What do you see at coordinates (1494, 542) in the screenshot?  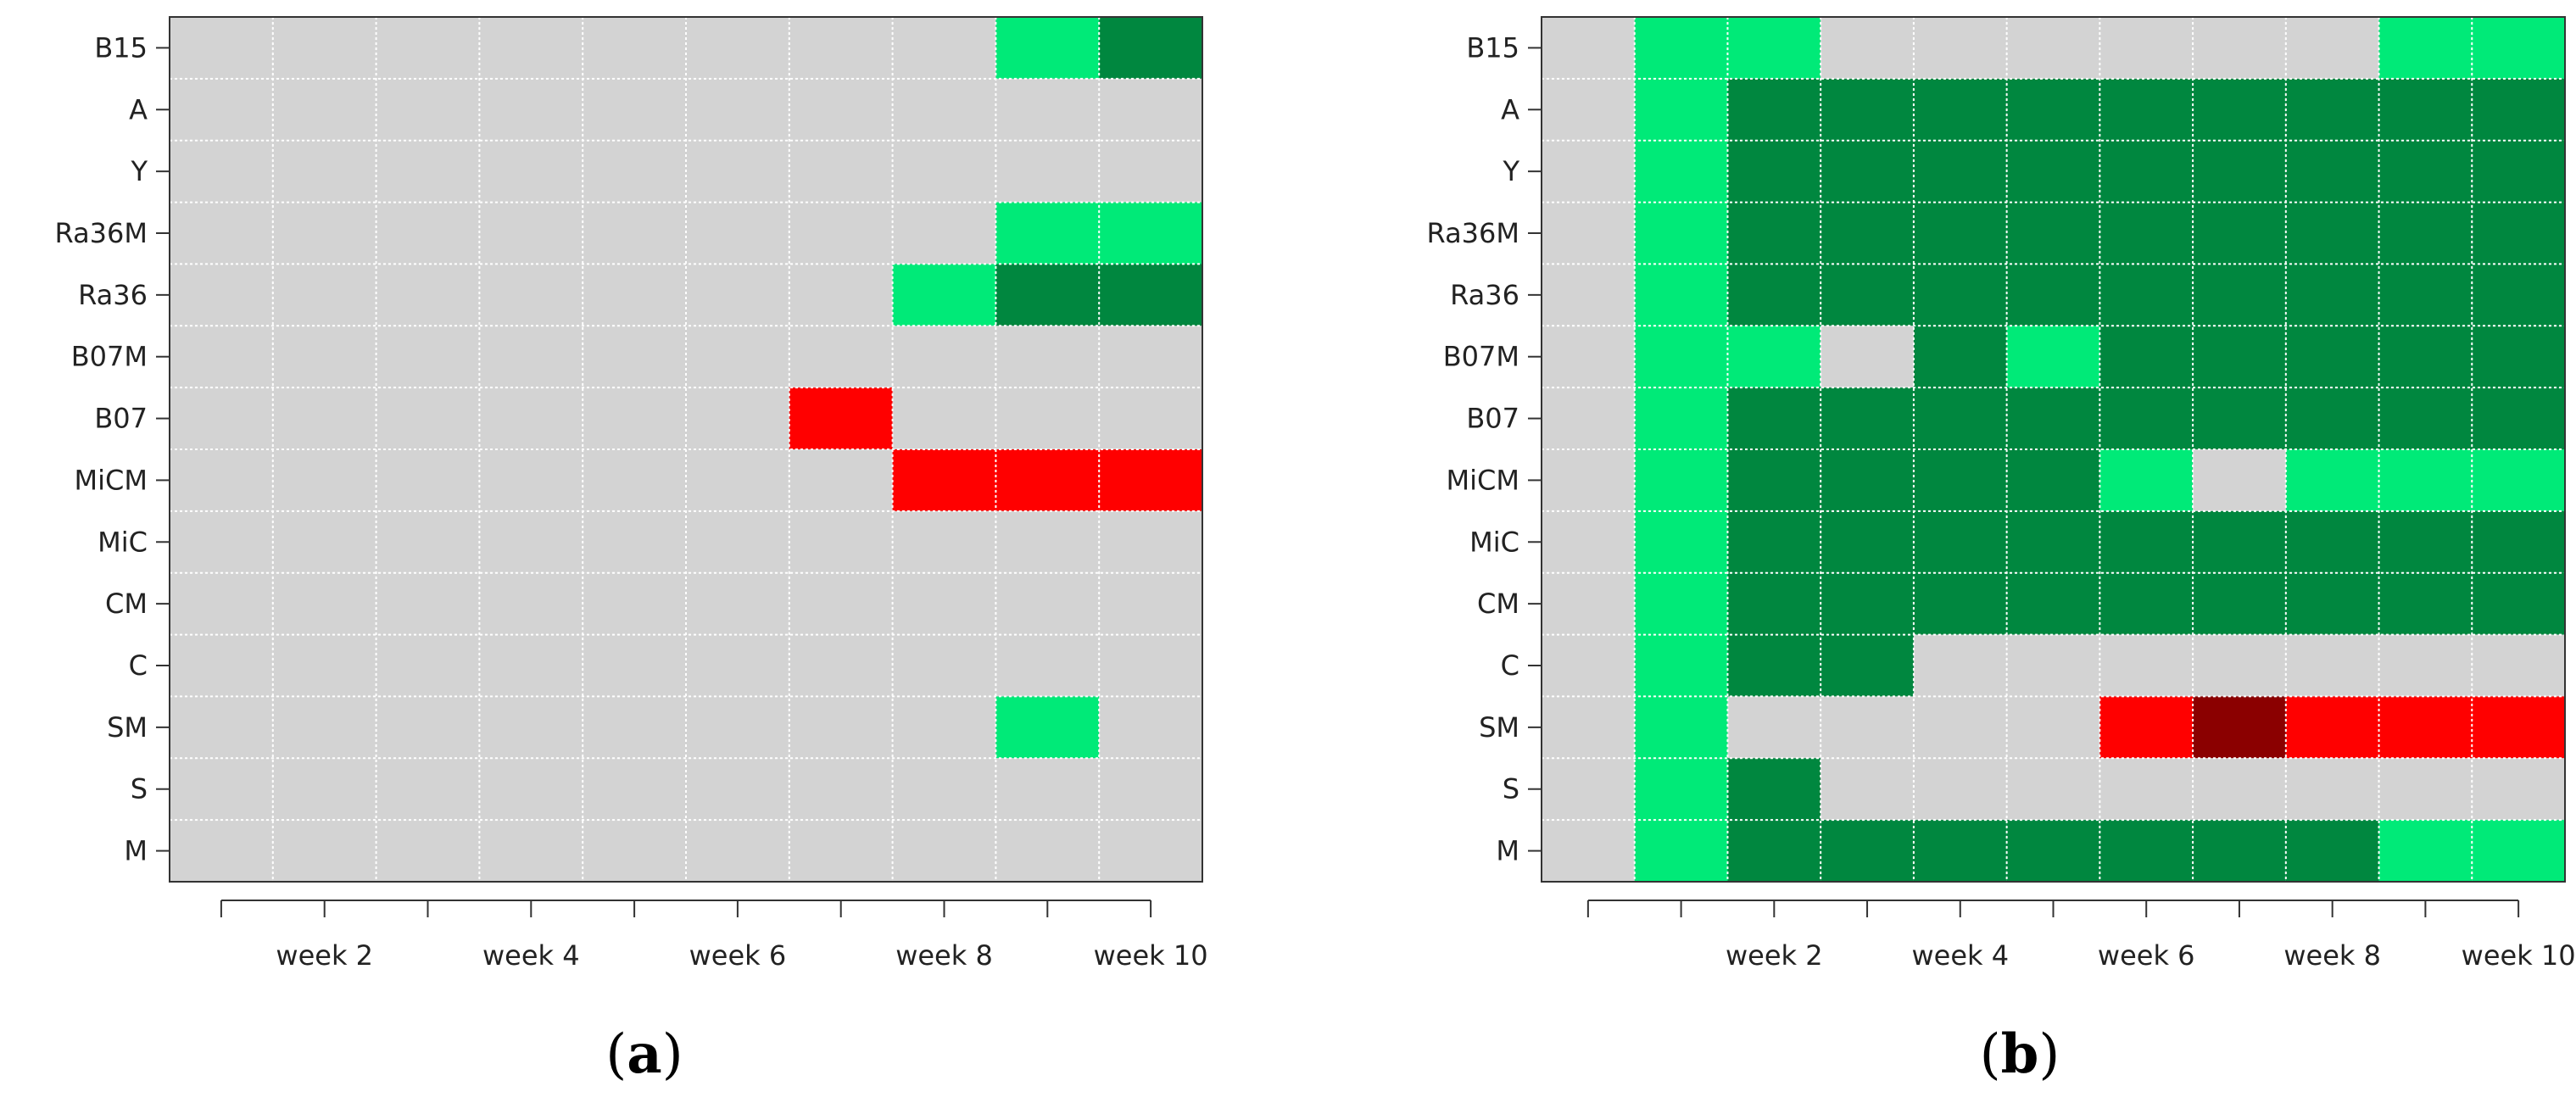 I see `y-tick-label: MiC` at bounding box center [1494, 542].